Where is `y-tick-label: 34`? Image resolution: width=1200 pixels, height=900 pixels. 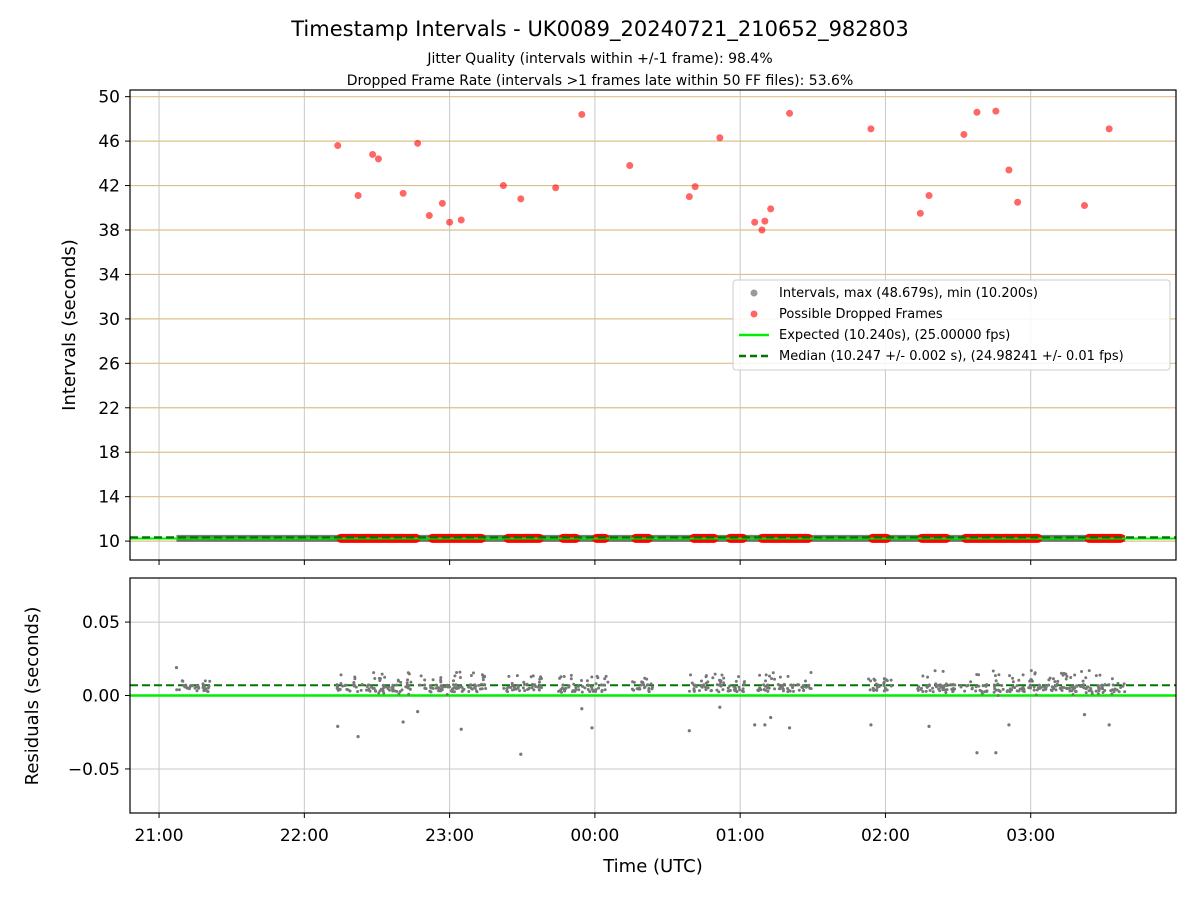
y-tick-label: 34 is located at coordinates (109, 275).